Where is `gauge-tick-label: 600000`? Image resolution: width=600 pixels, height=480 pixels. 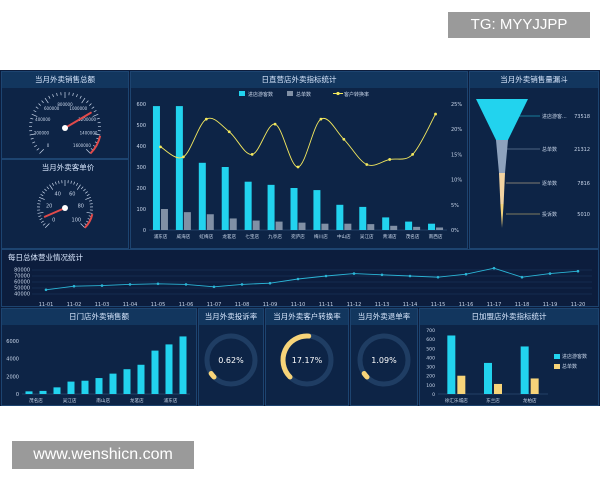 gauge-tick-label: 600000 is located at coordinates (52, 108).